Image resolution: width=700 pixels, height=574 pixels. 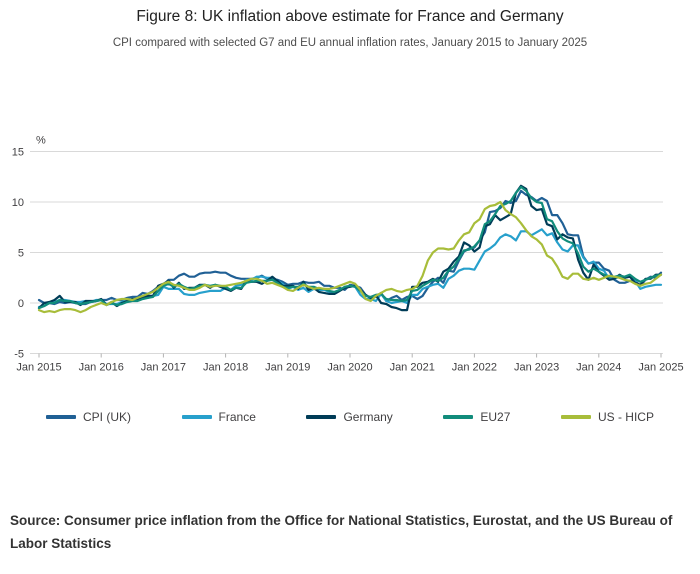 What do you see at coordinates (349, 368) in the screenshot?
I see `x-tick-label: Jan 2020` at bounding box center [349, 368].